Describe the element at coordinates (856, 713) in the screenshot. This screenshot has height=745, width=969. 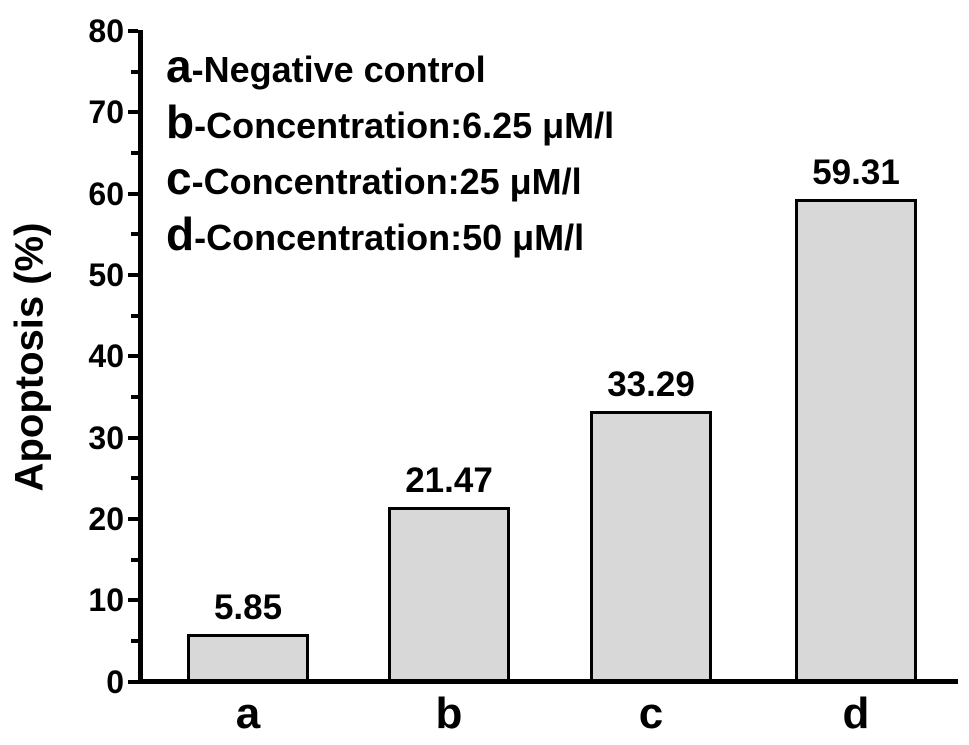
I see `x-category-label: d` at that location.